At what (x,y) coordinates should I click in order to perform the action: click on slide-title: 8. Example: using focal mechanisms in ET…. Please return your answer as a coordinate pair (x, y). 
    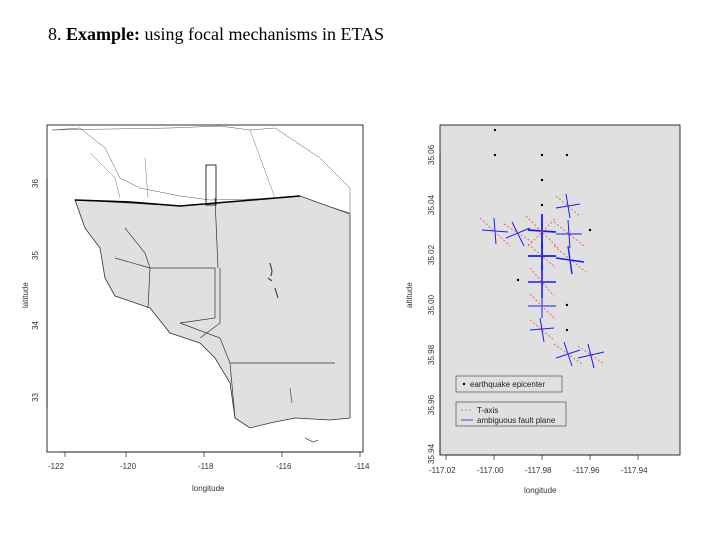
    Looking at the image, I should click on (216, 34).